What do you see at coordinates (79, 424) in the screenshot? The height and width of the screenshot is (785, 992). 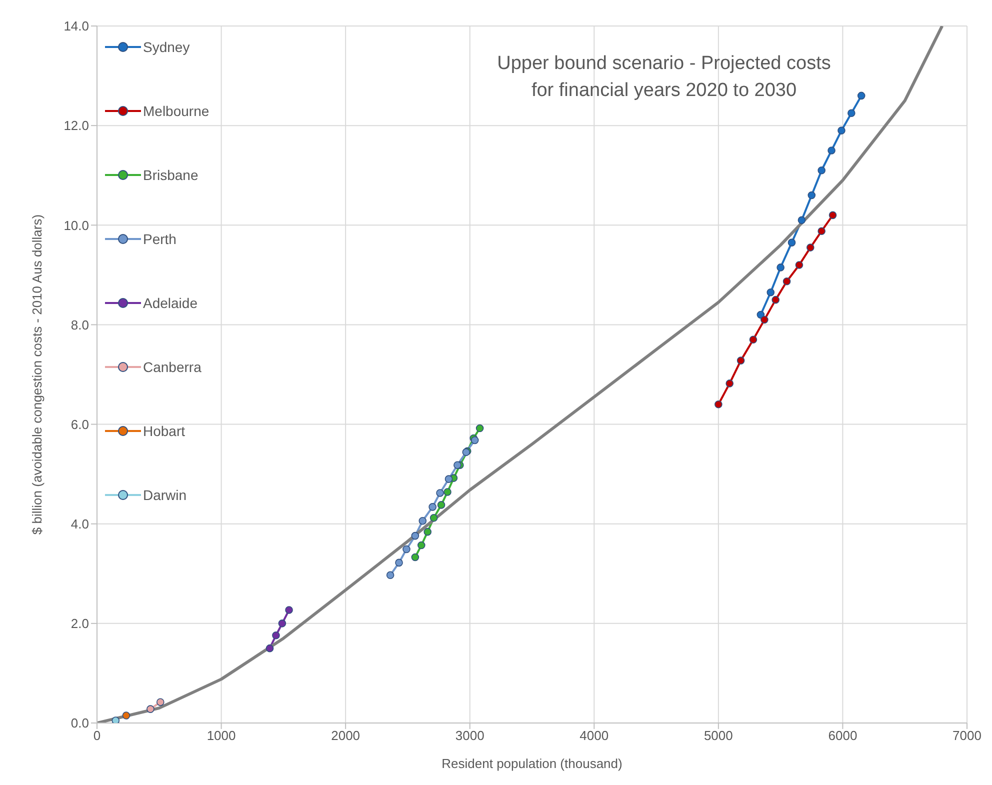 I see `y-tick-label: 6.0` at bounding box center [79, 424].